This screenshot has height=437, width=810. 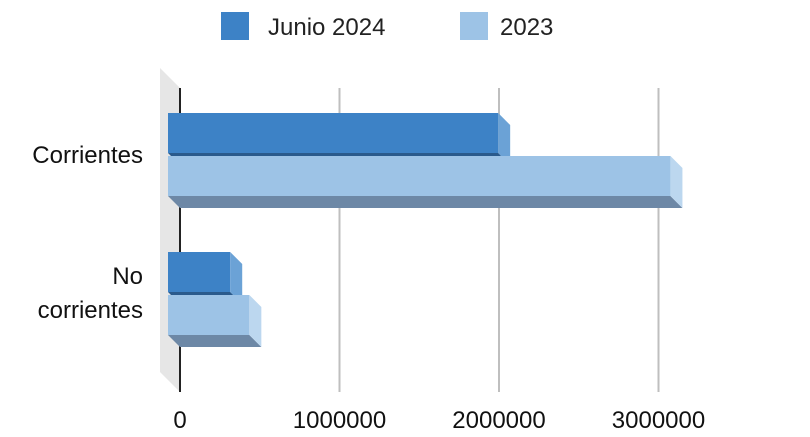 I want to click on category-label: No, so click(x=127, y=276).